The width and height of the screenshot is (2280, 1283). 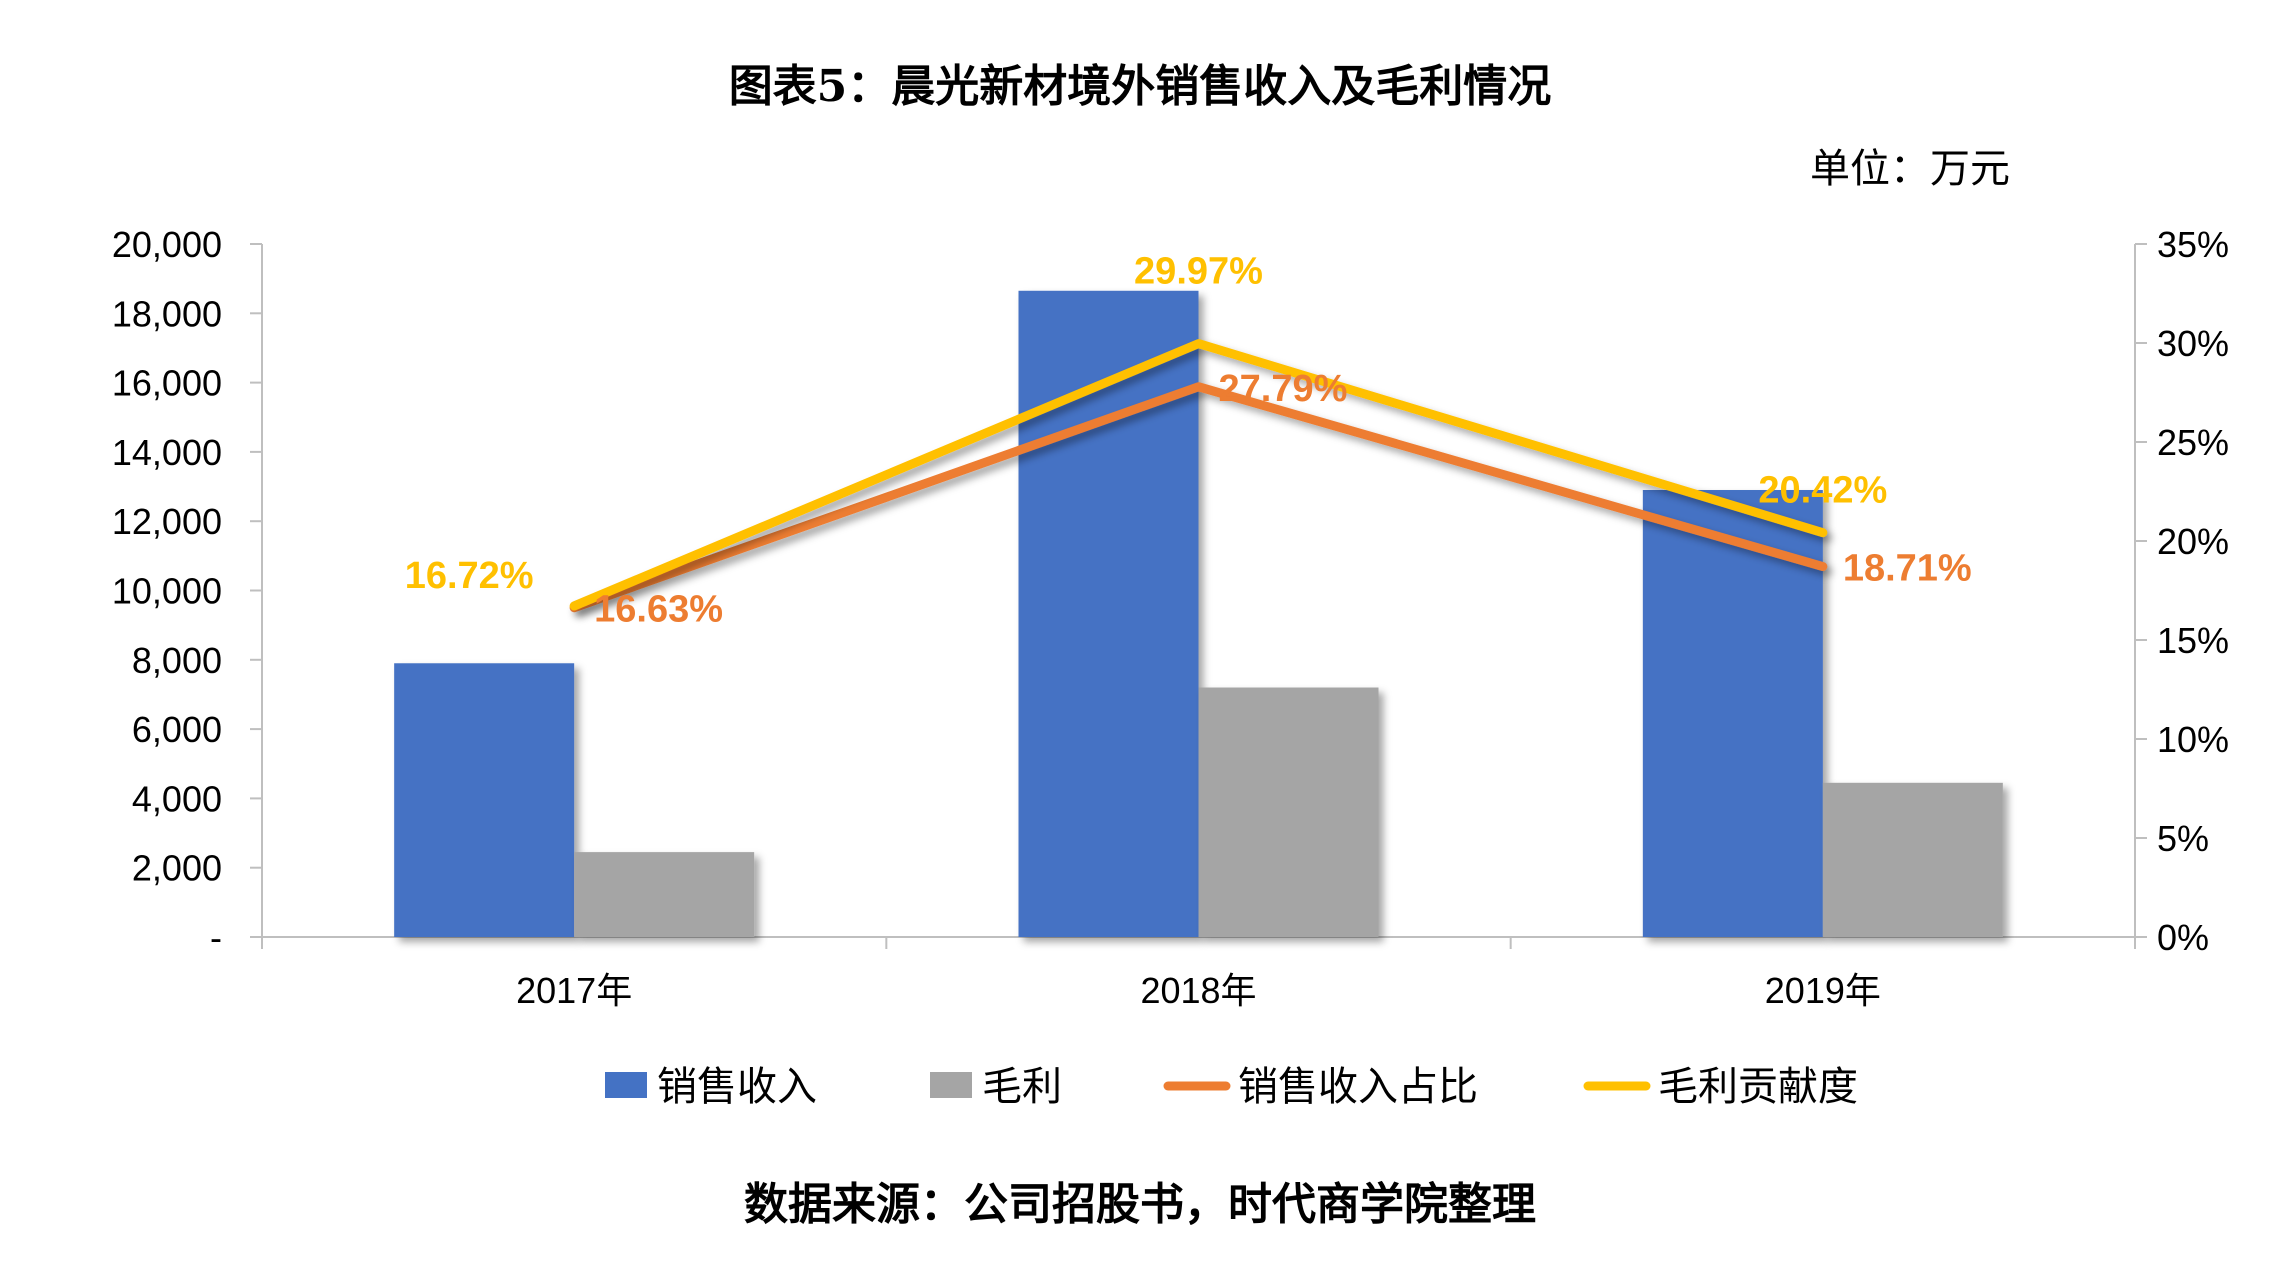 What do you see at coordinates (167, 244) in the screenshot?
I see `left-tick-label: 20,000` at bounding box center [167, 244].